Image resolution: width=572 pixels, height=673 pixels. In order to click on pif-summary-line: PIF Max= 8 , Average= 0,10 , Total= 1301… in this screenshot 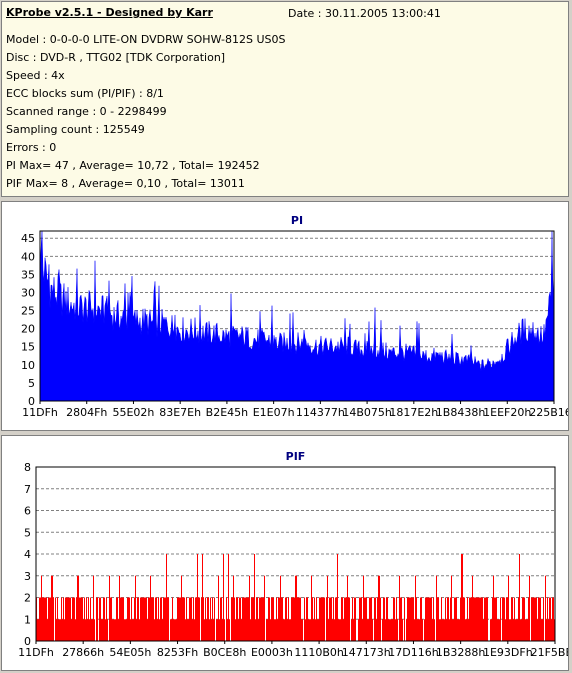, I will do `click(125, 183)`.